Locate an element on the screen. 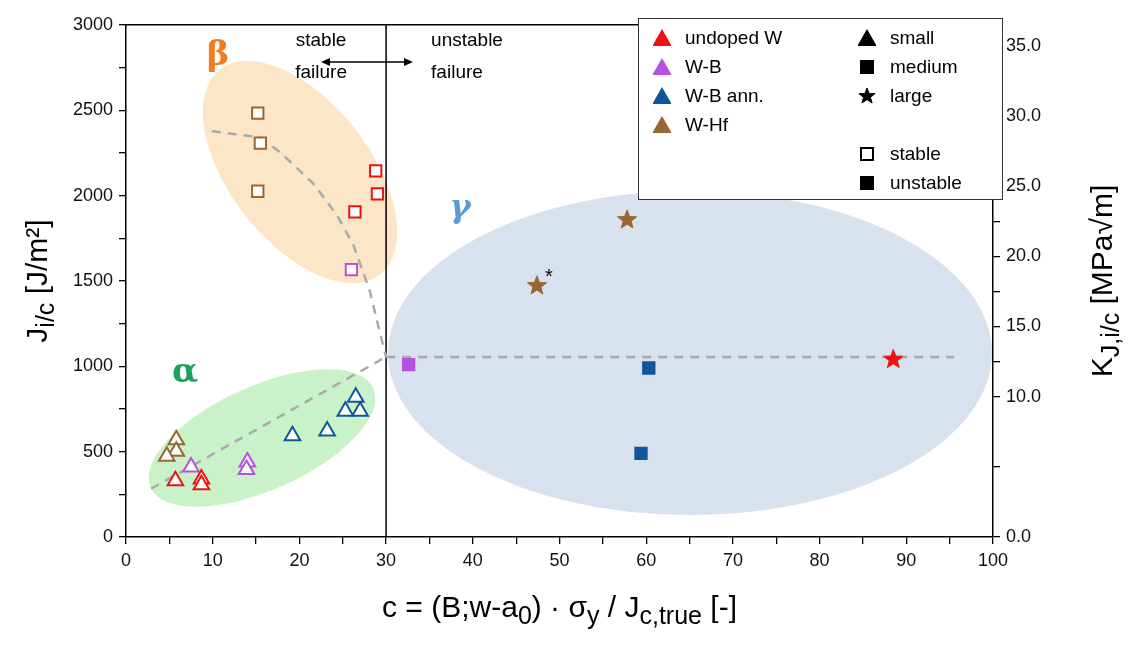  legend-label: W-B ann. is located at coordinates (724, 95).